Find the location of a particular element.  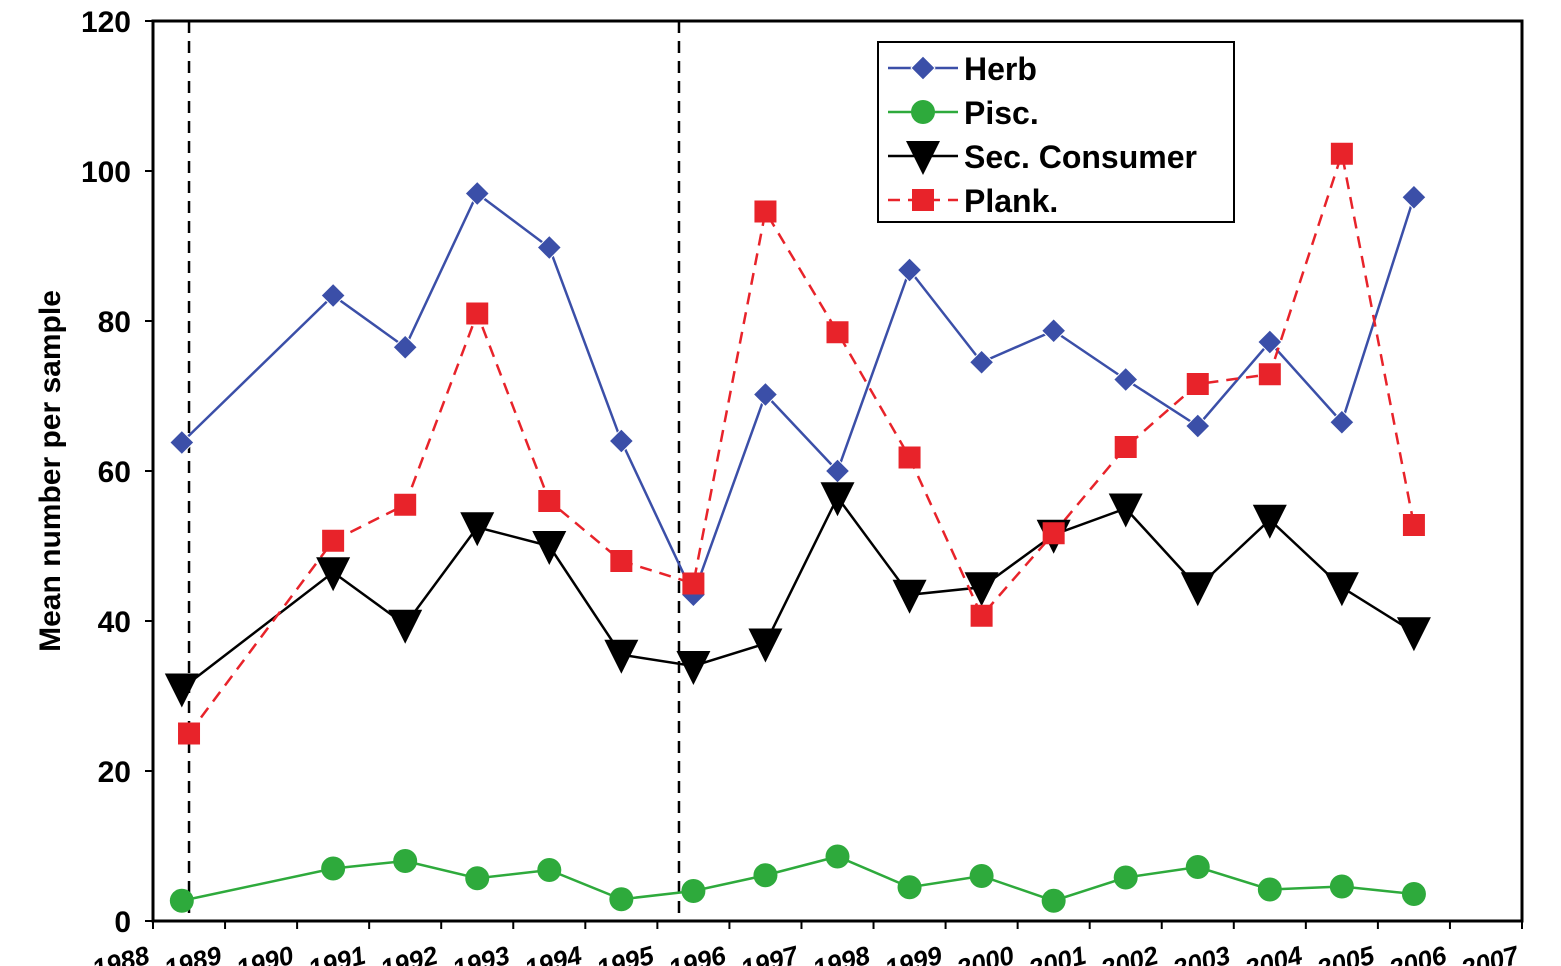

x-tick-label: 1997 is located at coordinates (769, 952).